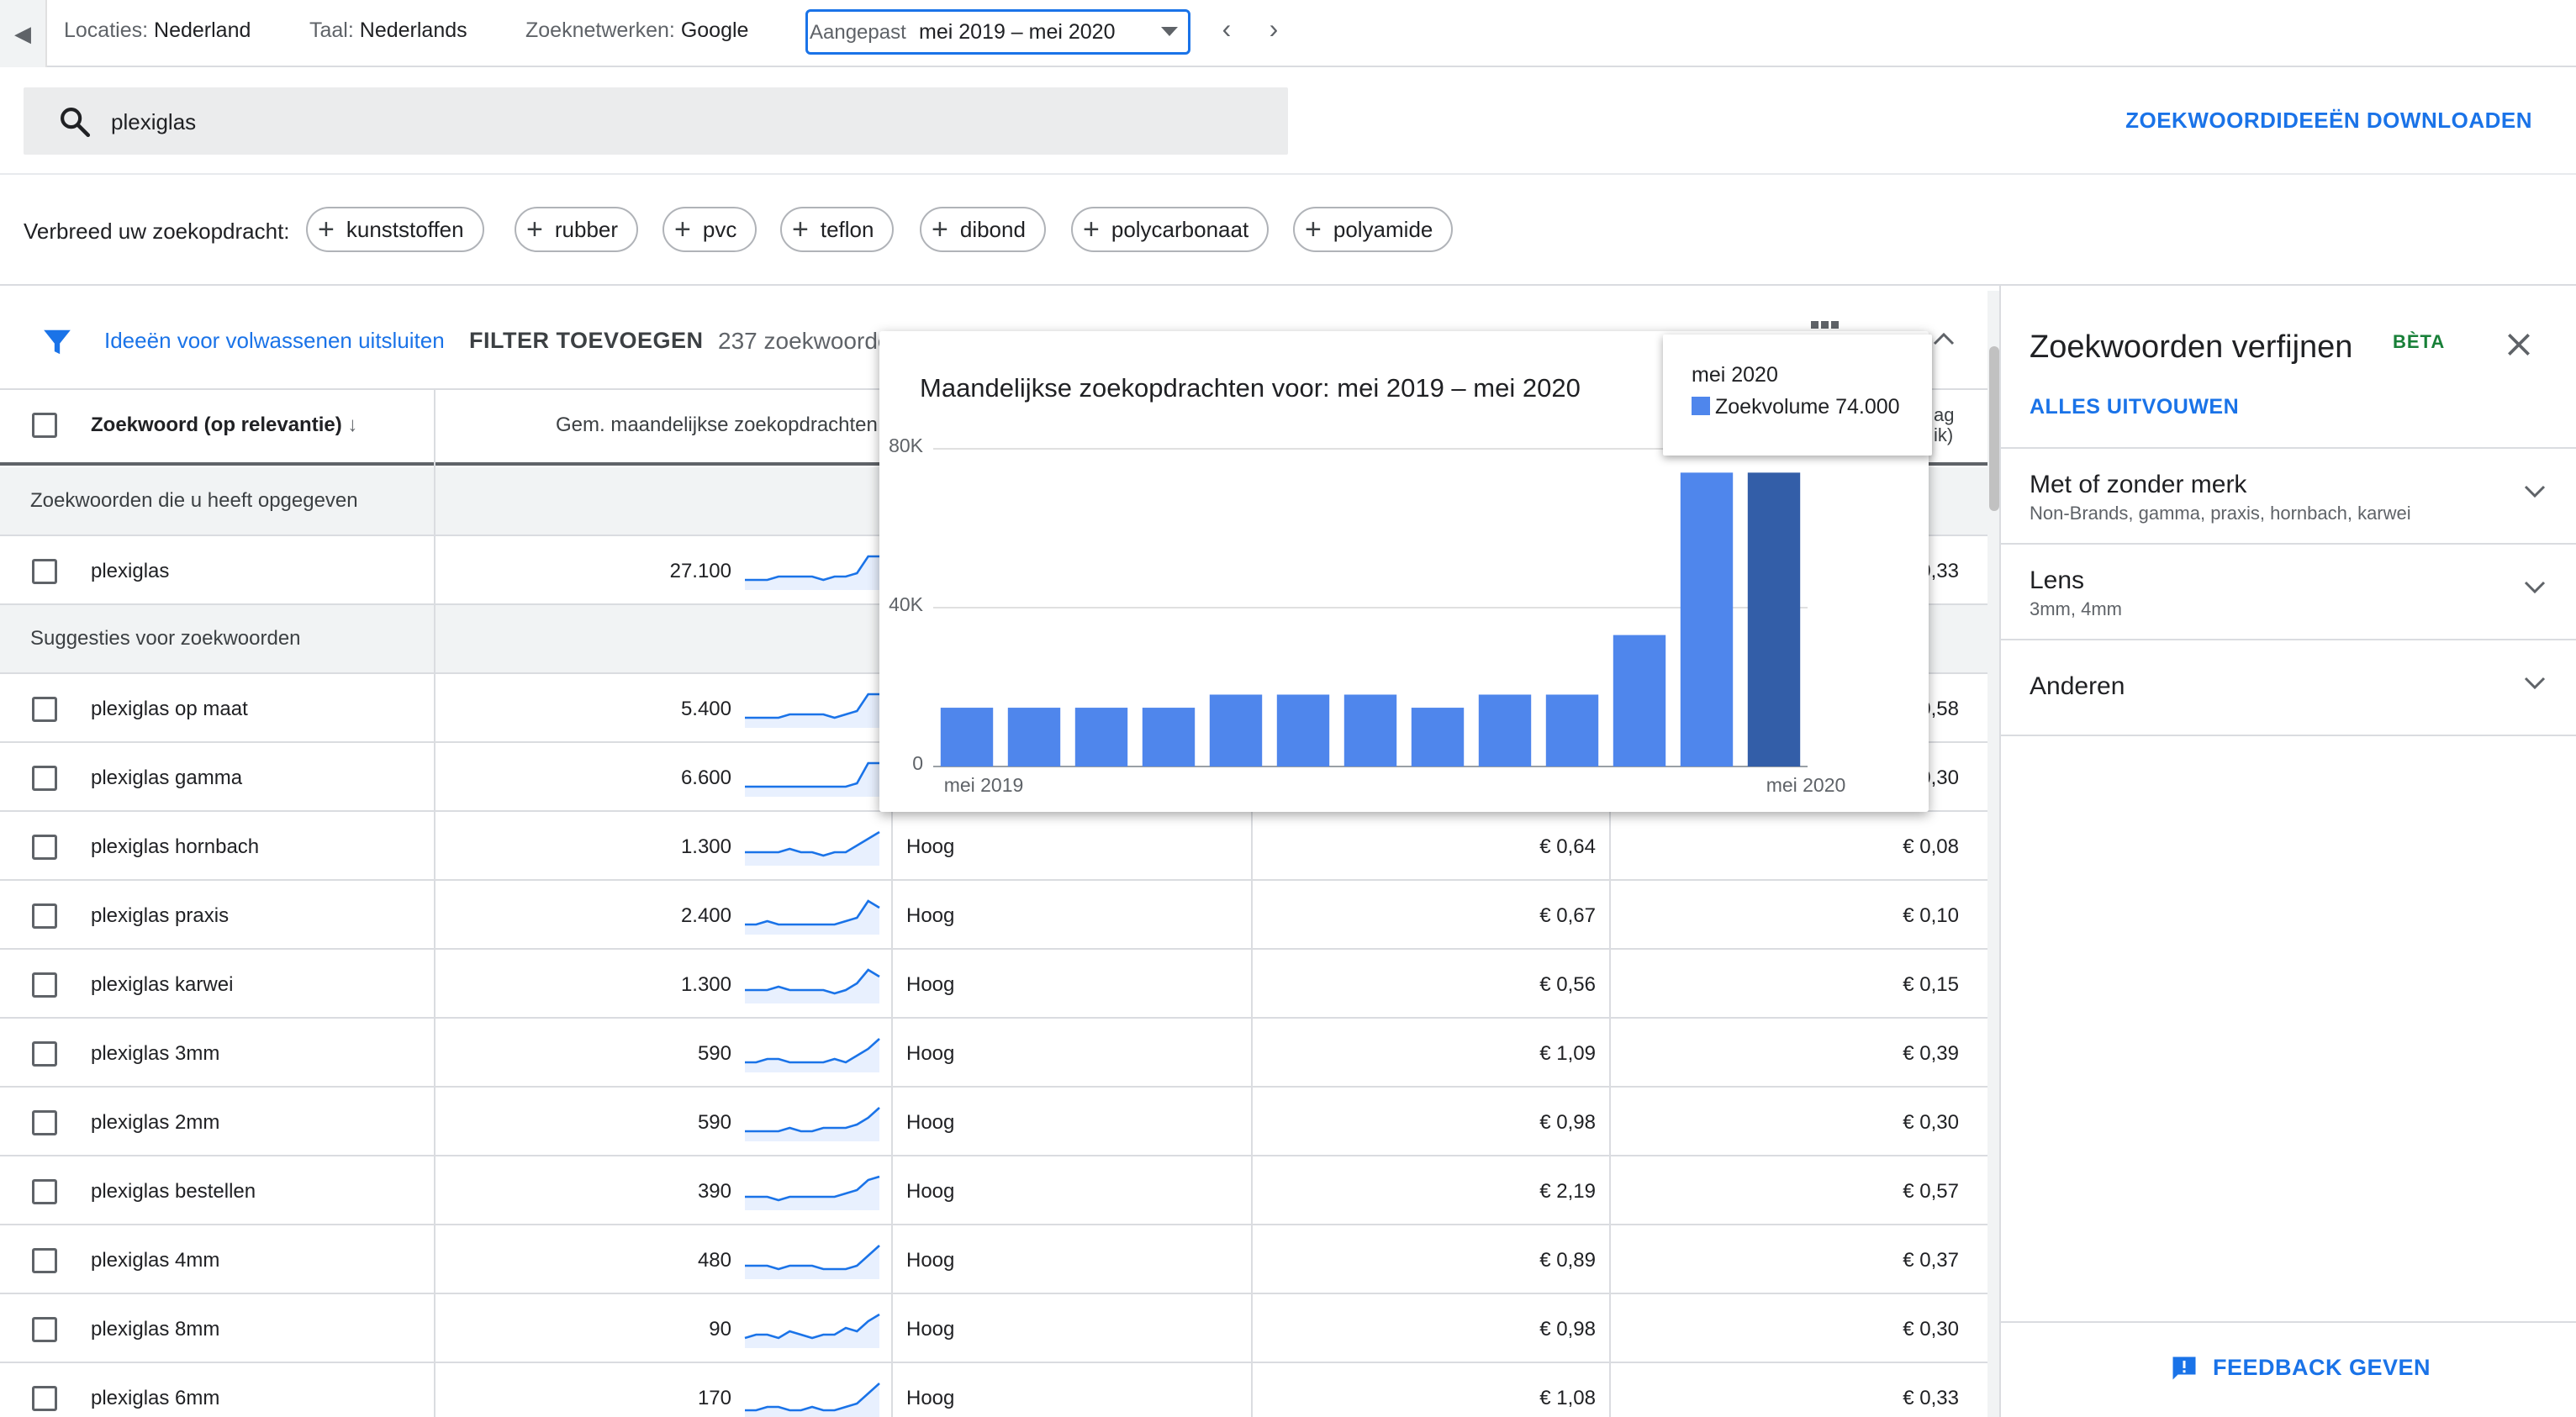 This screenshot has width=2576, height=1417. What do you see at coordinates (155, 1260) in the screenshot?
I see `keyword-cell: plexiglas 4mm` at bounding box center [155, 1260].